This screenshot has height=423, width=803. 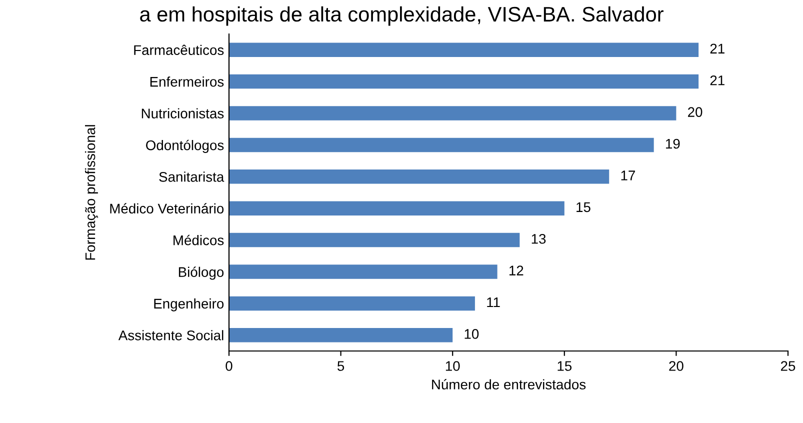 I want to click on y-tick-label: Nutricionistas, so click(x=183, y=113).